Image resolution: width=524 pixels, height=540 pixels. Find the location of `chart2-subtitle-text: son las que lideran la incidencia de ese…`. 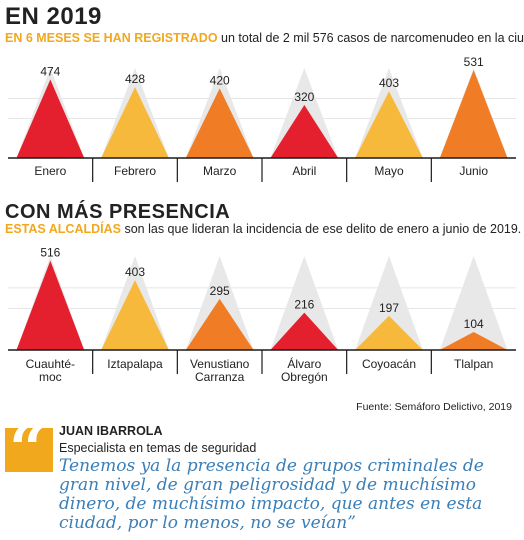

chart2-subtitle-text: son las que lideran la incidencia de ese… is located at coordinates (321, 229).